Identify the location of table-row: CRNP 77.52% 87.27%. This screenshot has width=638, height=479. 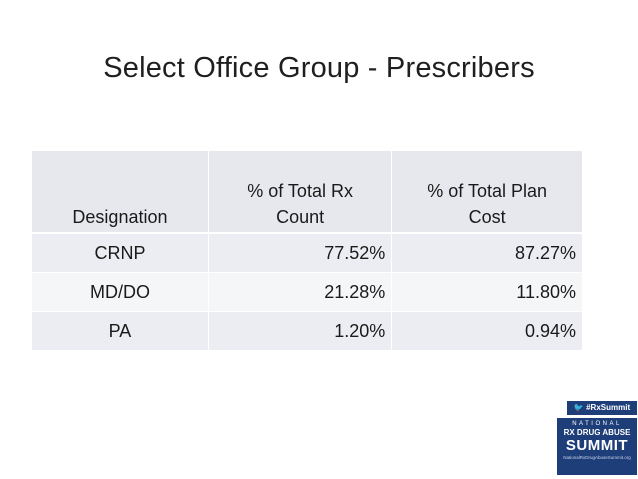
(307, 253).